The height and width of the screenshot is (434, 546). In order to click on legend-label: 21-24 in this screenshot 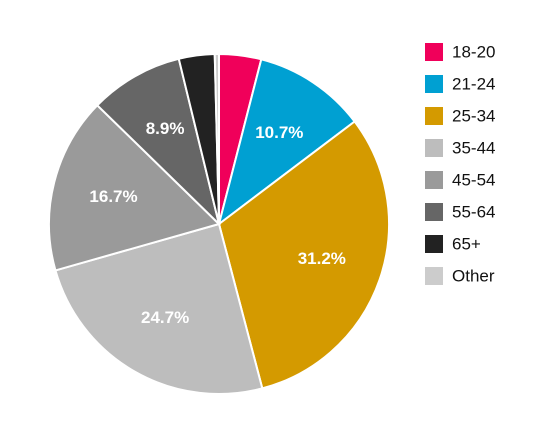, I will do `click(473, 83)`.